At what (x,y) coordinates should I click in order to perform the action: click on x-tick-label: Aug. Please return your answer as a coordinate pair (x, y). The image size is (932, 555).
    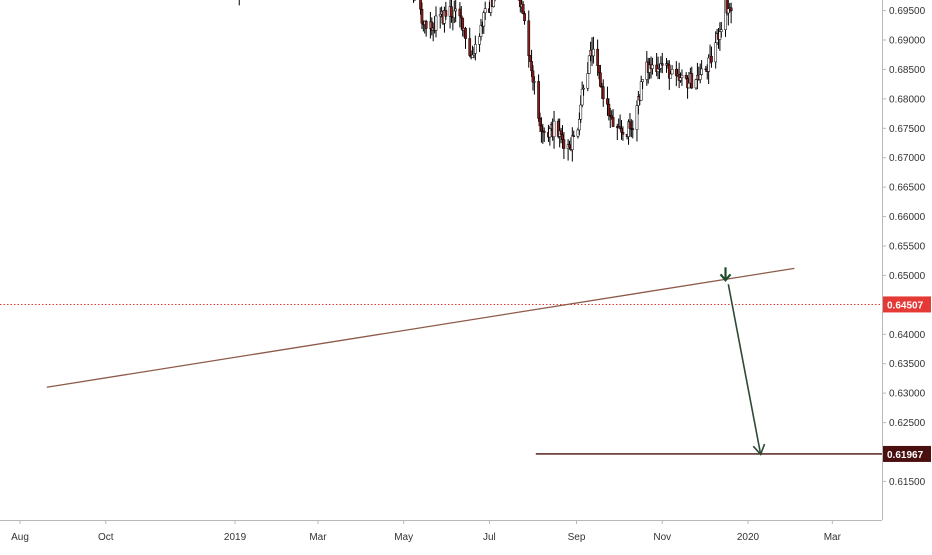
    Looking at the image, I should click on (20, 537).